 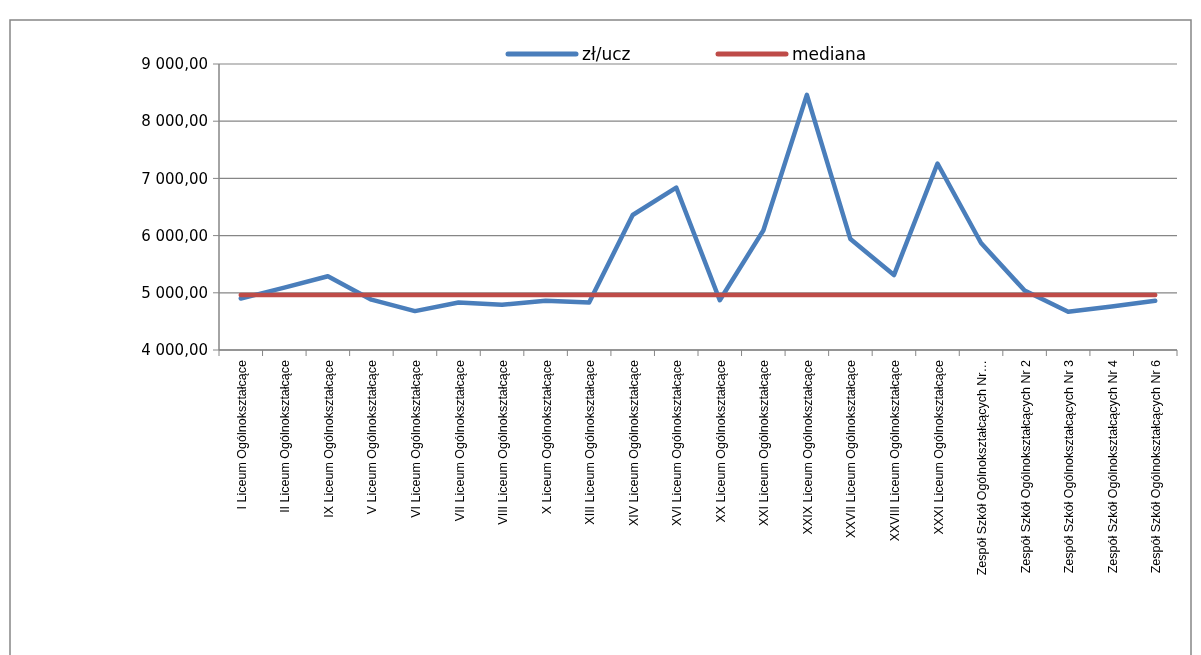 I want to click on y-tick-label: 5 000,00, so click(x=174, y=293).